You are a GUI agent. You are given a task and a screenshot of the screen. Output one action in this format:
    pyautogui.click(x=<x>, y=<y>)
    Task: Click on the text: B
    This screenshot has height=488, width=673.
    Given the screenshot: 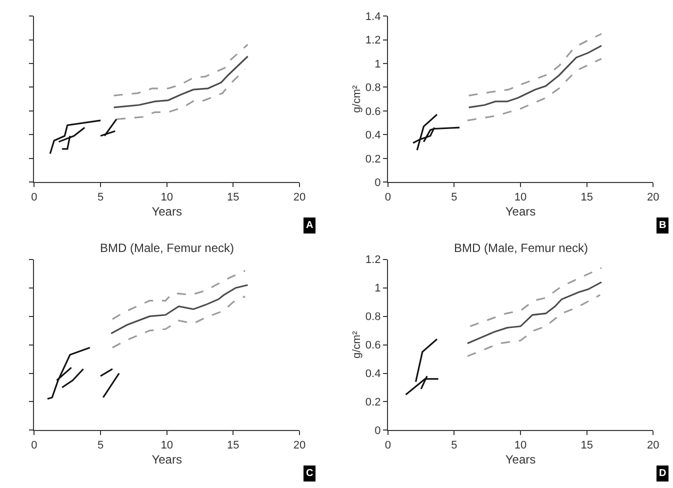 What is the action you would take?
    pyautogui.click(x=662, y=225)
    